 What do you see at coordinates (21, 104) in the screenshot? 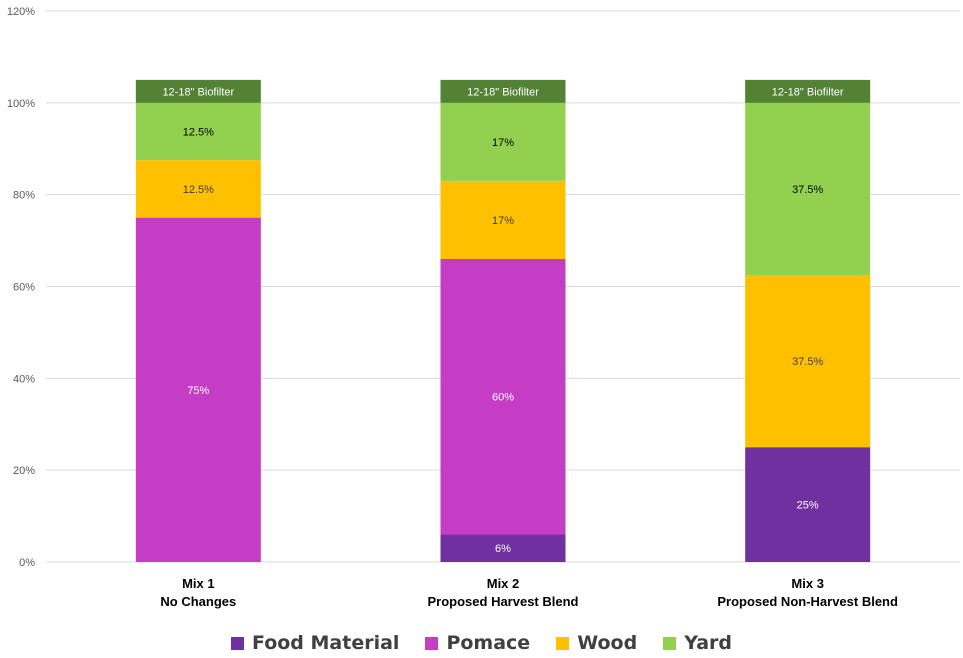
I see `y-tick-label: 100%` at bounding box center [21, 104].